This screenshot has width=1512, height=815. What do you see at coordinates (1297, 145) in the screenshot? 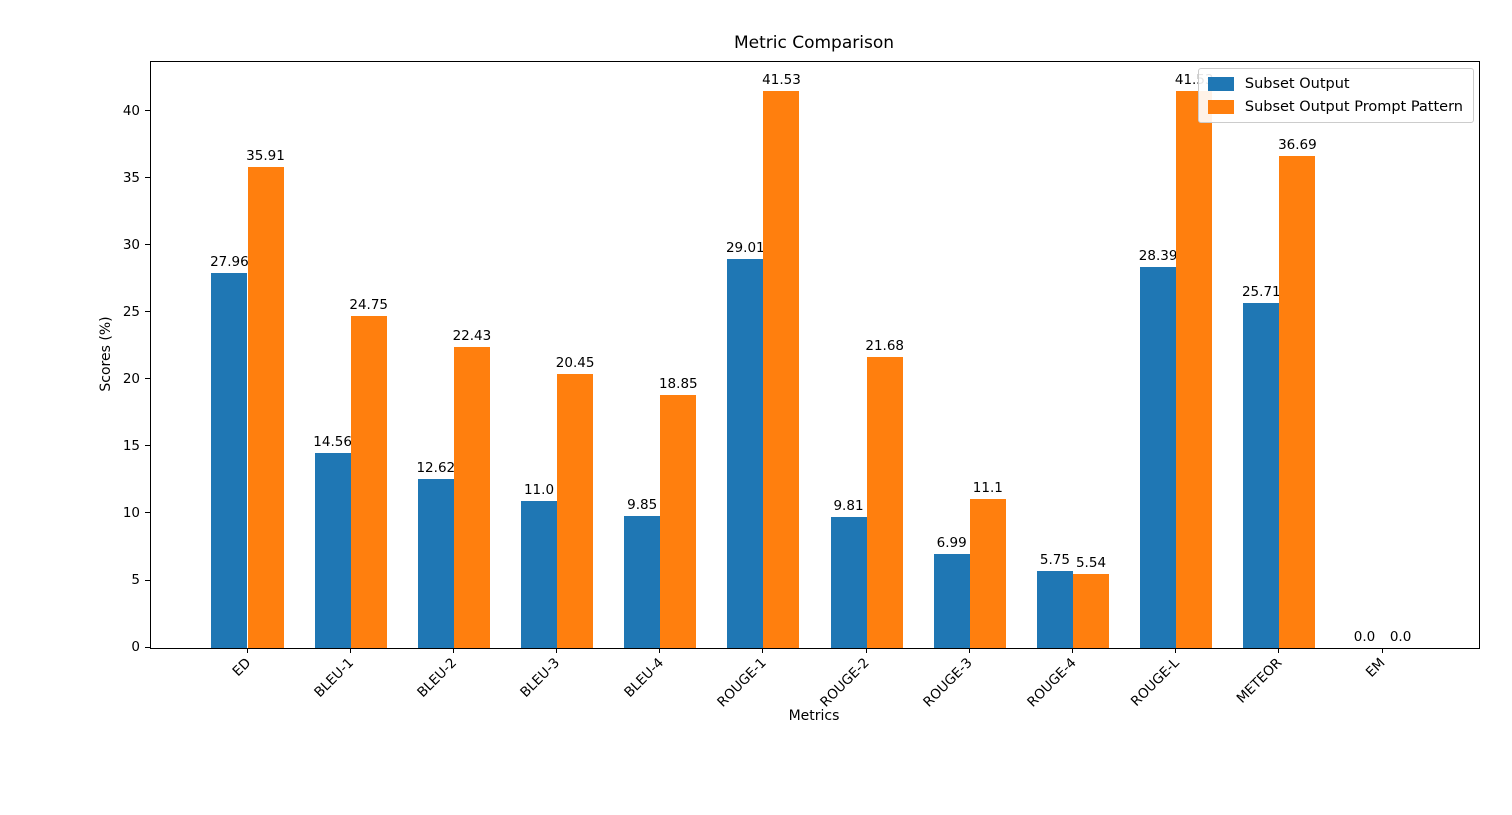
I see `bar-value-meteor-series-1: 36.69` at bounding box center [1297, 145].